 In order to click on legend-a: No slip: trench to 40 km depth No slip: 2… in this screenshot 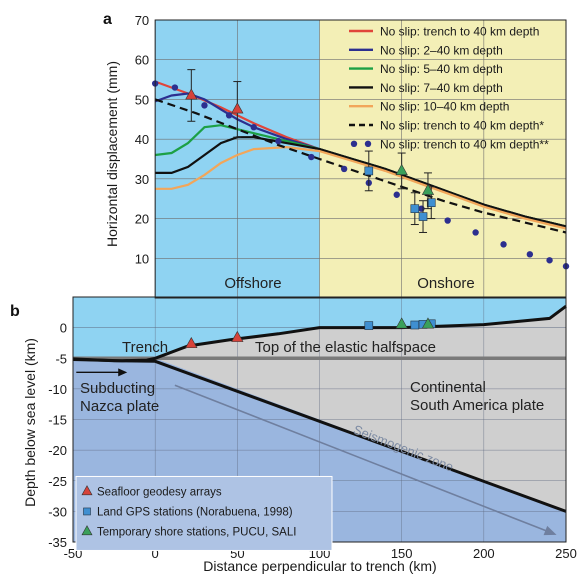, I will do `click(449, 88)`.